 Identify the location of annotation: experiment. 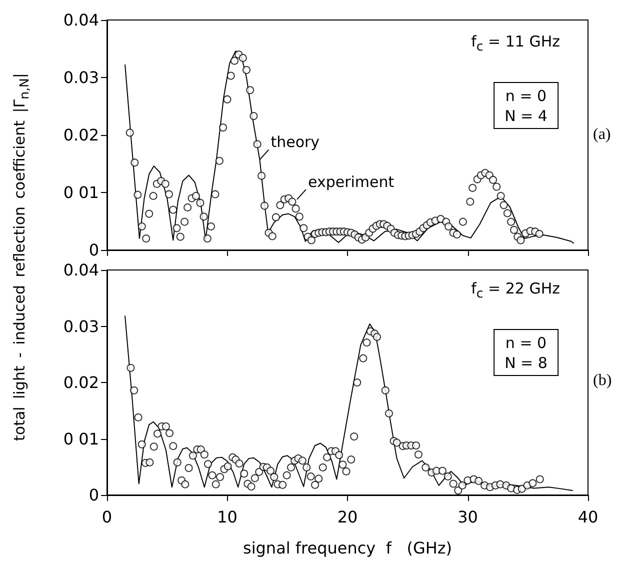
(351, 181).